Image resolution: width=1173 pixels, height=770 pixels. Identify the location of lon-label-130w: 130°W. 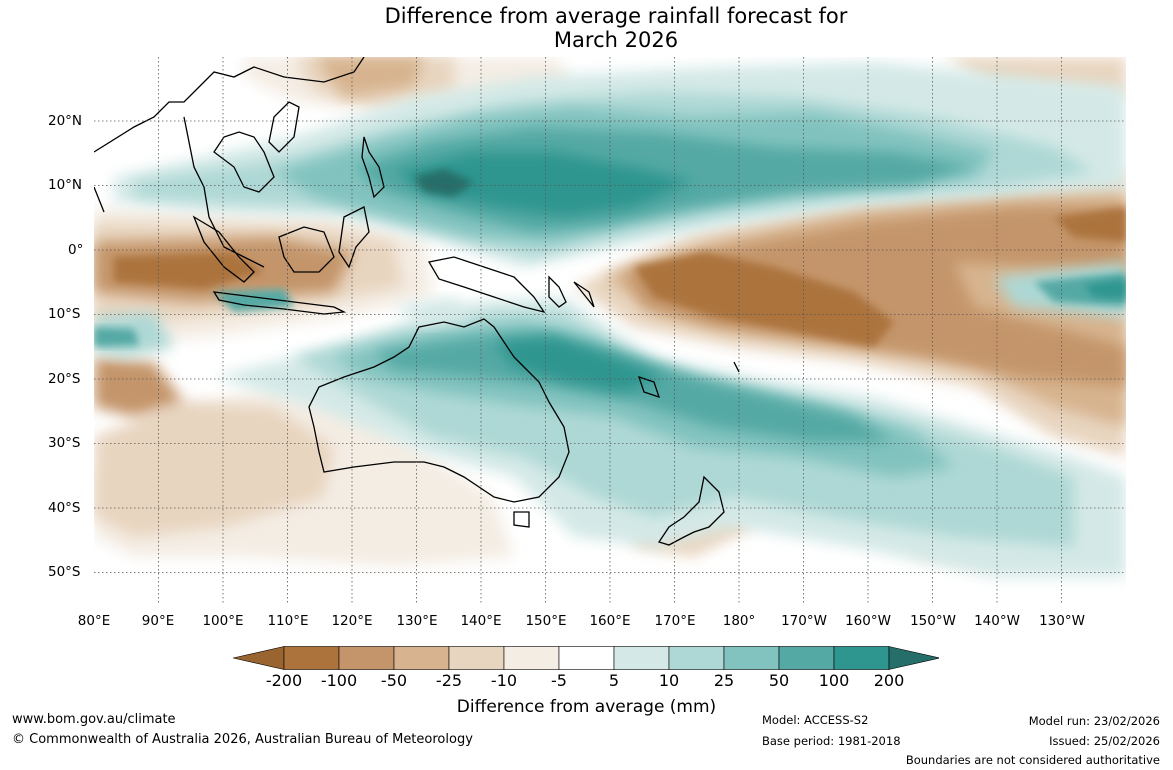
(1062, 621).